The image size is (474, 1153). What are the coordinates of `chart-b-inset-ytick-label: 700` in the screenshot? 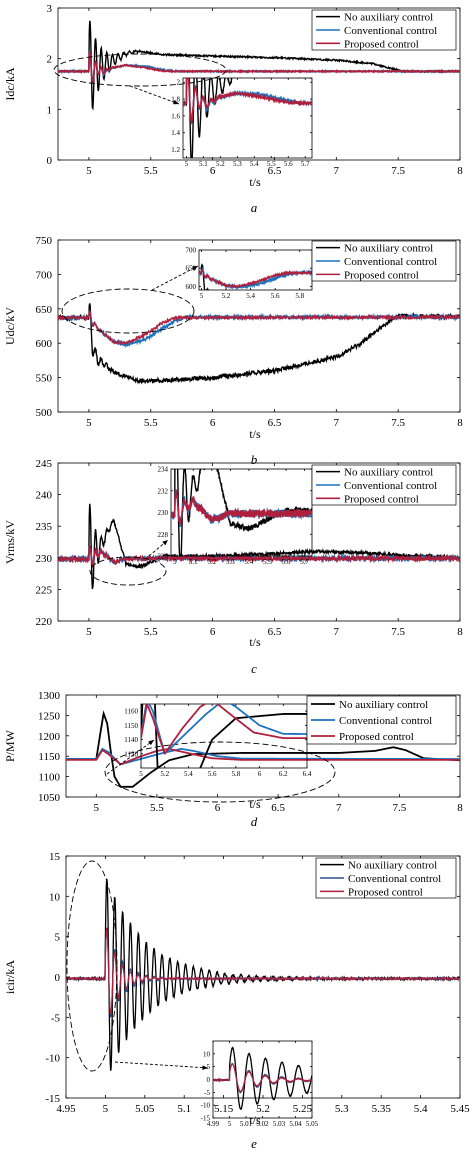 It's located at (191, 251).